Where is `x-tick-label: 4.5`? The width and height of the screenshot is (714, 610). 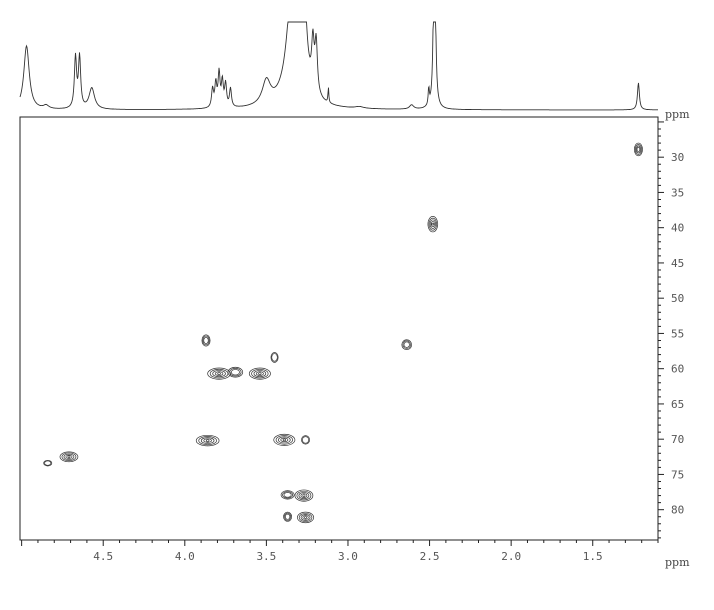 x-tick-label: 4.5 is located at coordinates (103, 556).